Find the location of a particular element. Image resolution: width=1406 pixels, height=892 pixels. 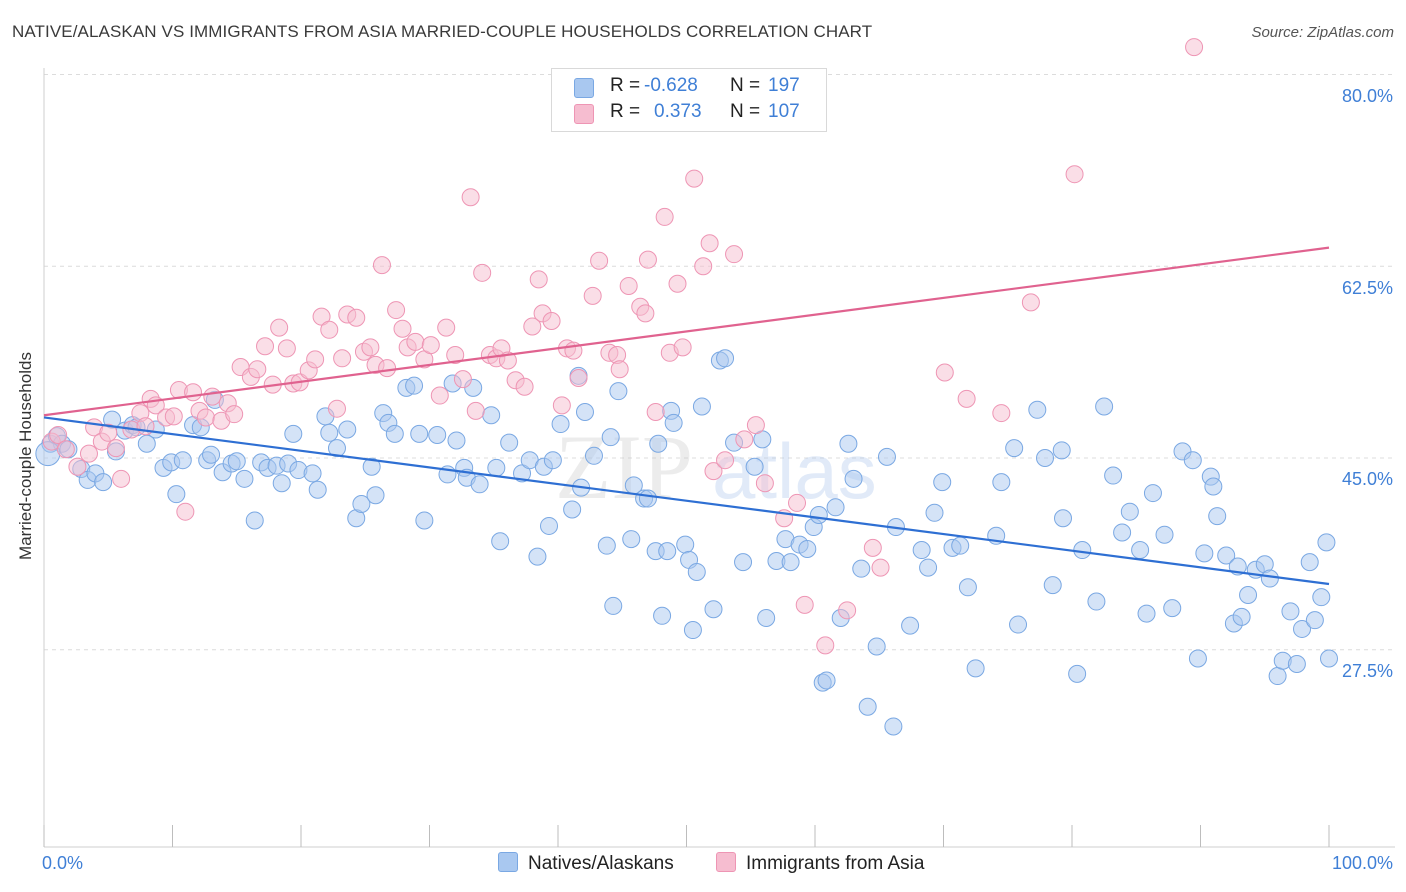

x-tick-label-0: 0.0% is located at coordinates (63, 863).